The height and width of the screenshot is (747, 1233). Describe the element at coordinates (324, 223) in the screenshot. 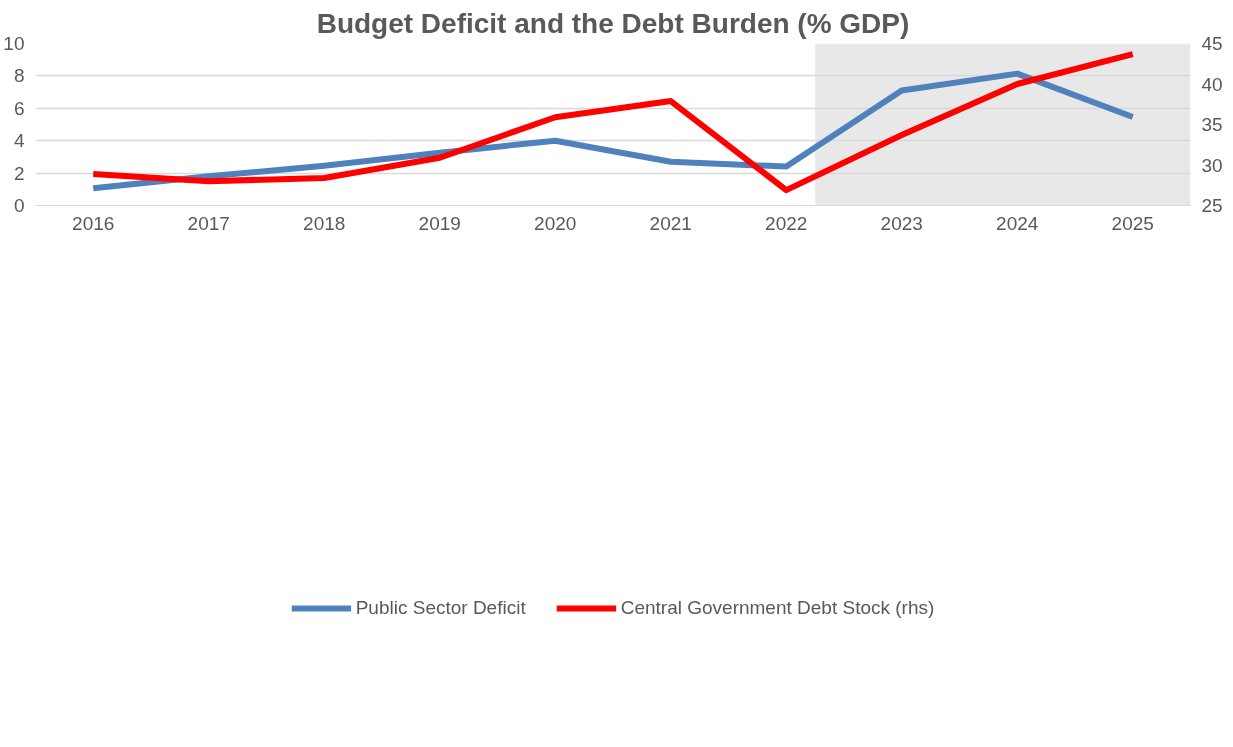

I see `x-tick-label: 2018` at that location.